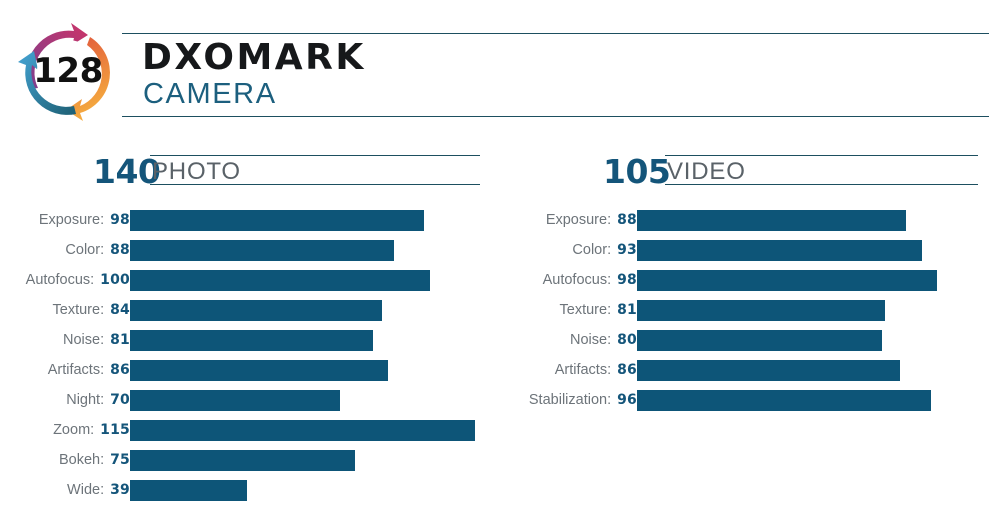  Describe the element at coordinates (120, 400) in the screenshot. I see `metric-value: 70` at that location.